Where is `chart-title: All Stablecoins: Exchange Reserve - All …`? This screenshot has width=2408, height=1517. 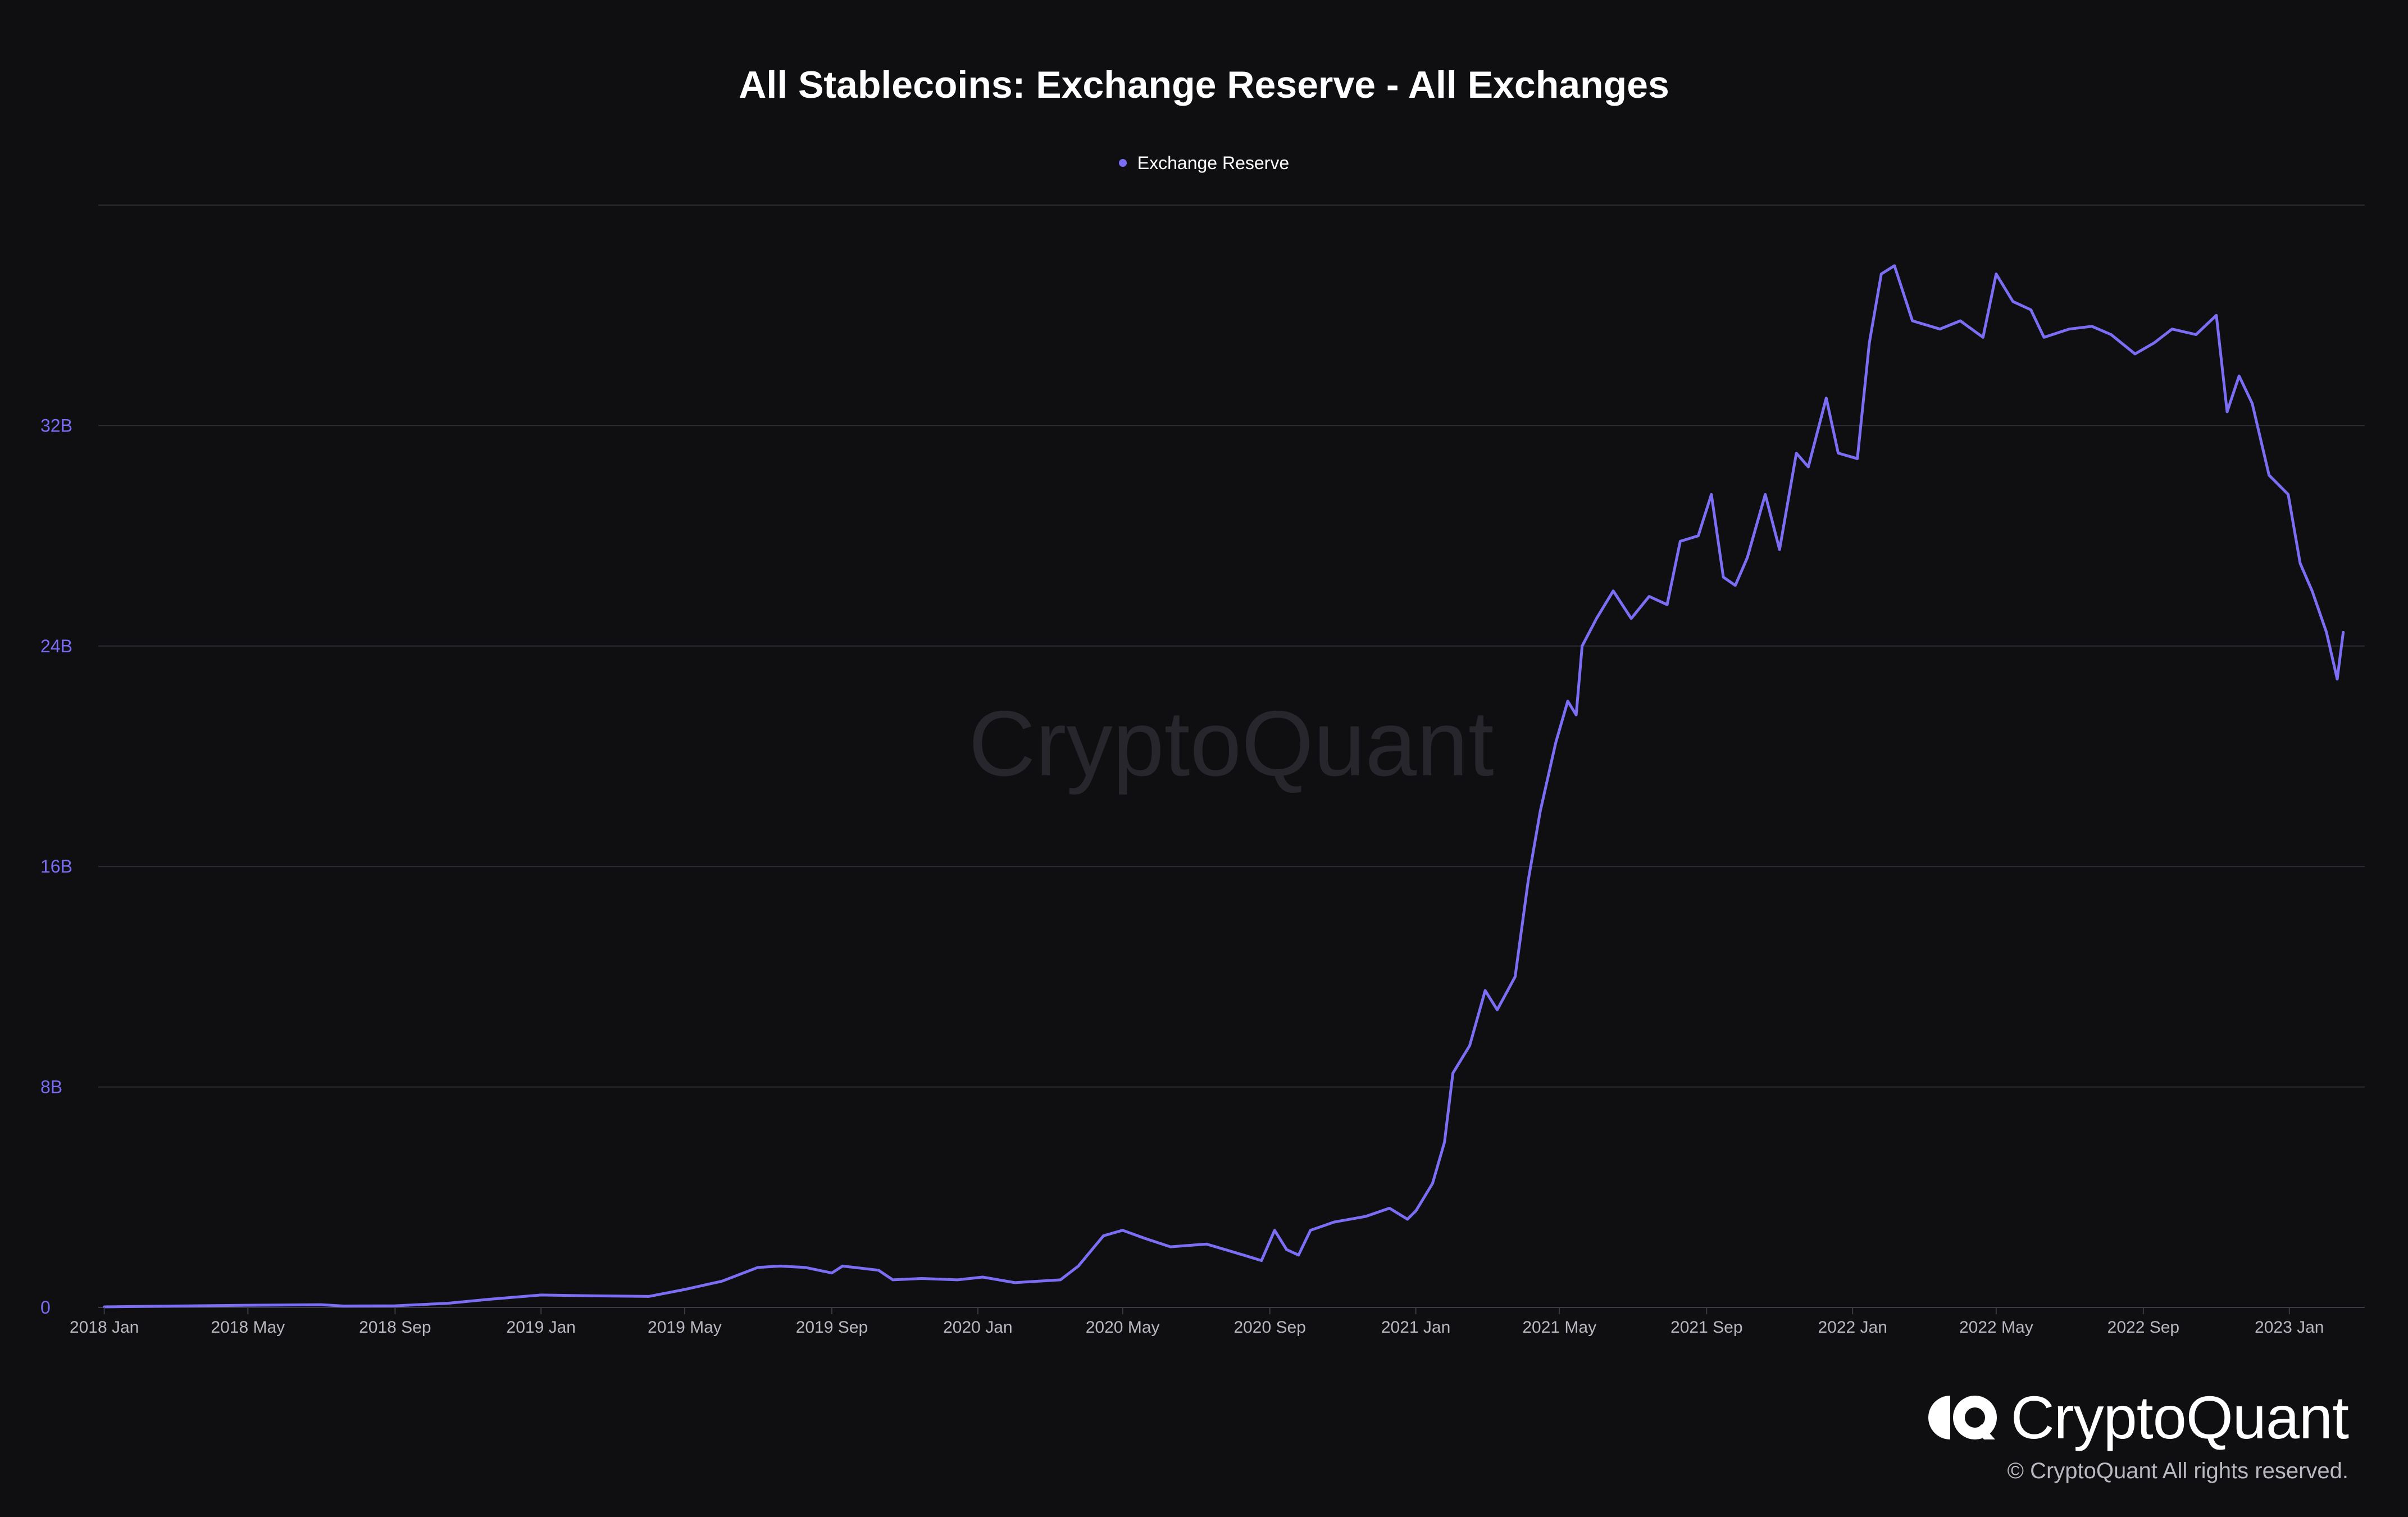
chart-title: All Stablecoins: Exchange Reserve - All … is located at coordinates (1204, 84).